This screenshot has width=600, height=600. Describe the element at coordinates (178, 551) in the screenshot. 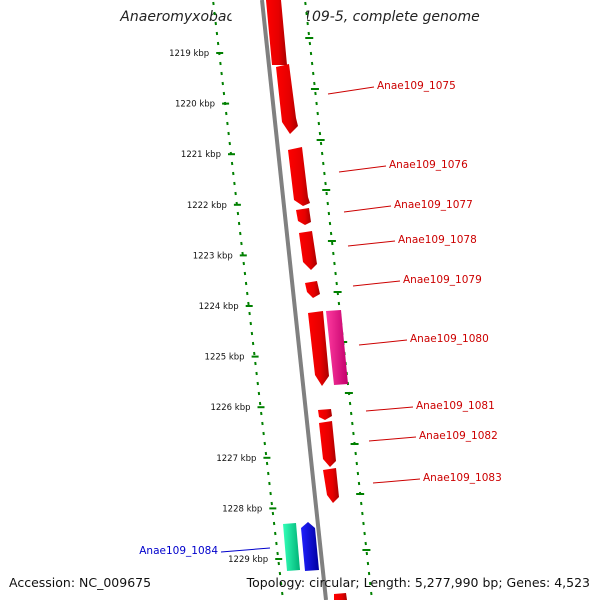

I see `gene-label-anae109-1084: Anae109_1084` at that location.